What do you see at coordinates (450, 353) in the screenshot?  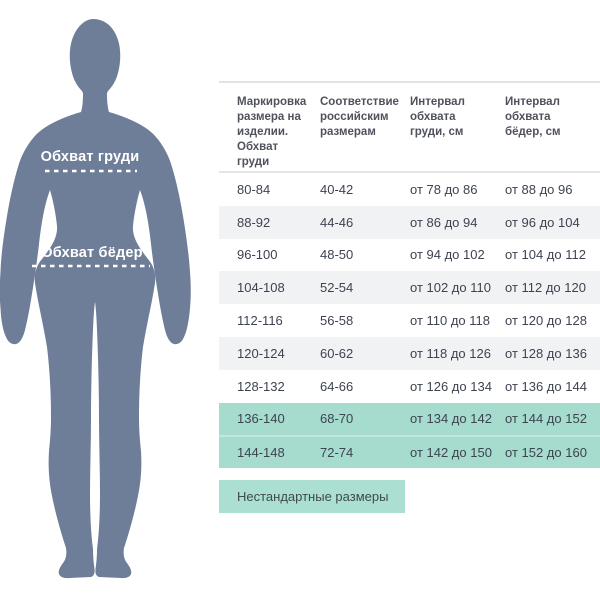 I see `chest-interval-cell: от 118 до 126` at bounding box center [450, 353].